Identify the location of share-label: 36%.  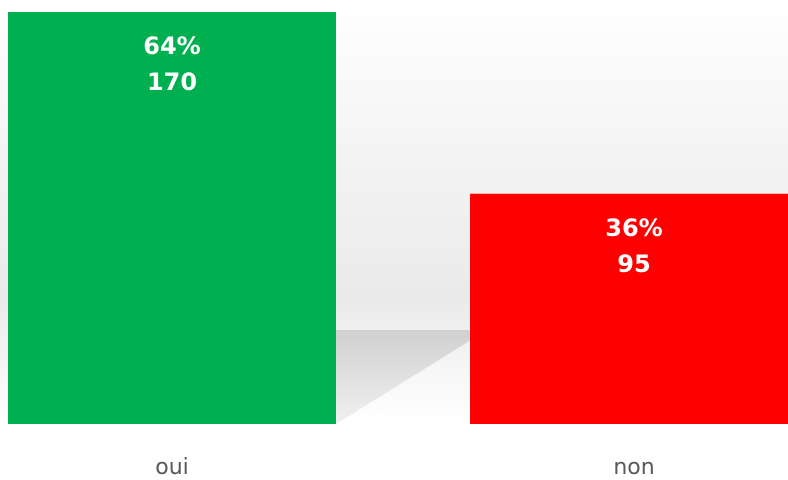
(633, 228).